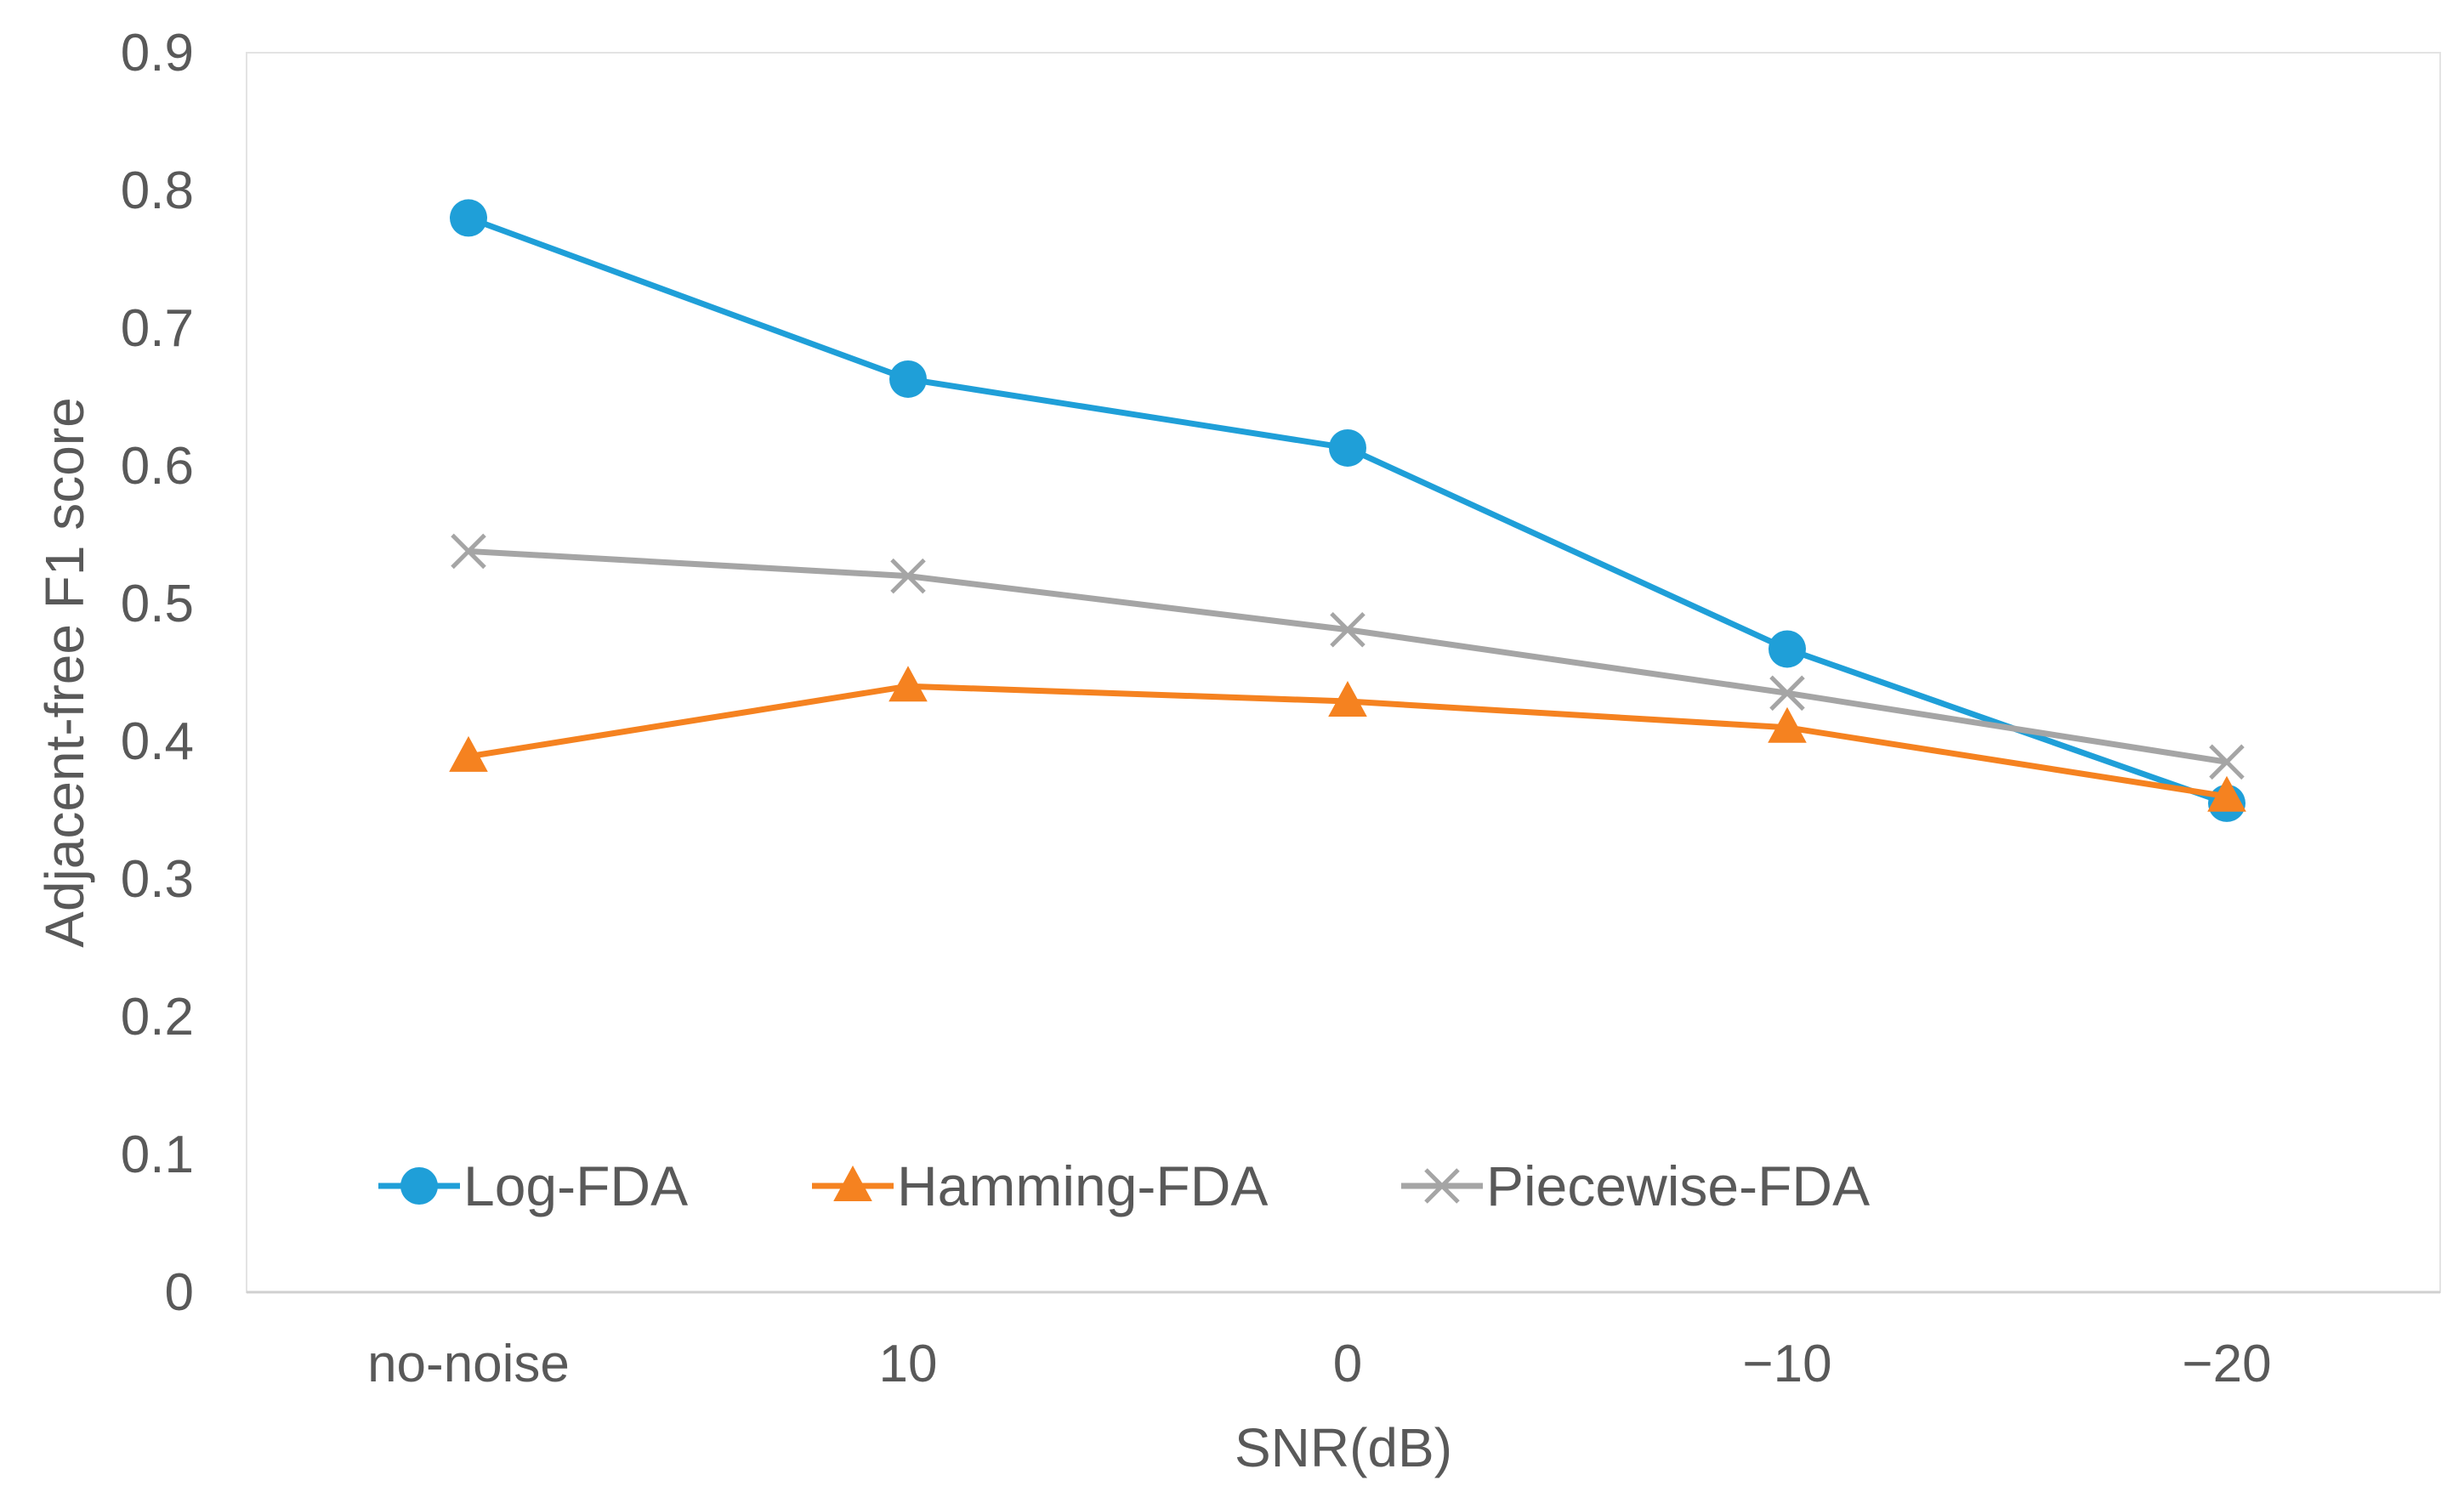  What do you see at coordinates (157, 466) in the screenshot?
I see `y-tick-label: 0.6` at bounding box center [157, 466].